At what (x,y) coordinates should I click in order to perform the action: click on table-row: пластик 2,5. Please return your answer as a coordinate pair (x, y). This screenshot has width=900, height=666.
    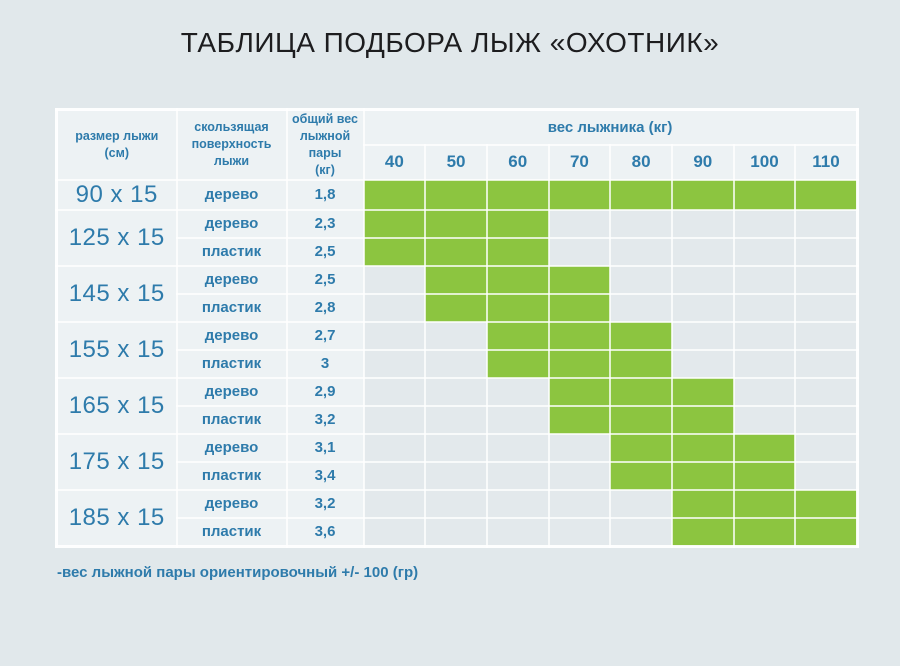
    Looking at the image, I should click on (458, 251).